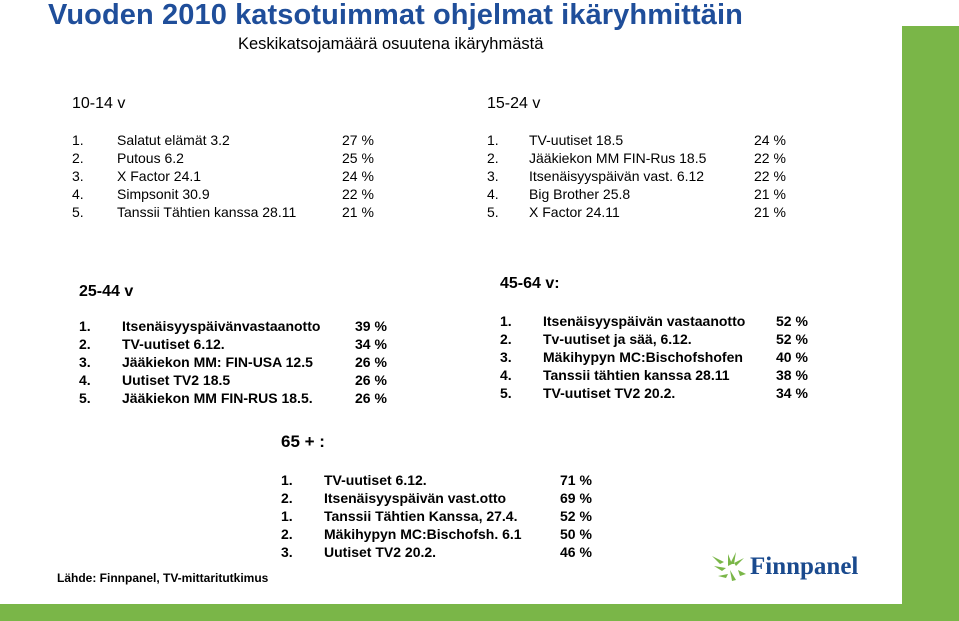  Describe the element at coordinates (618, 158) in the screenshot. I see `program-name: Jääkiekon MM FIN-Rus 18.5` at that location.